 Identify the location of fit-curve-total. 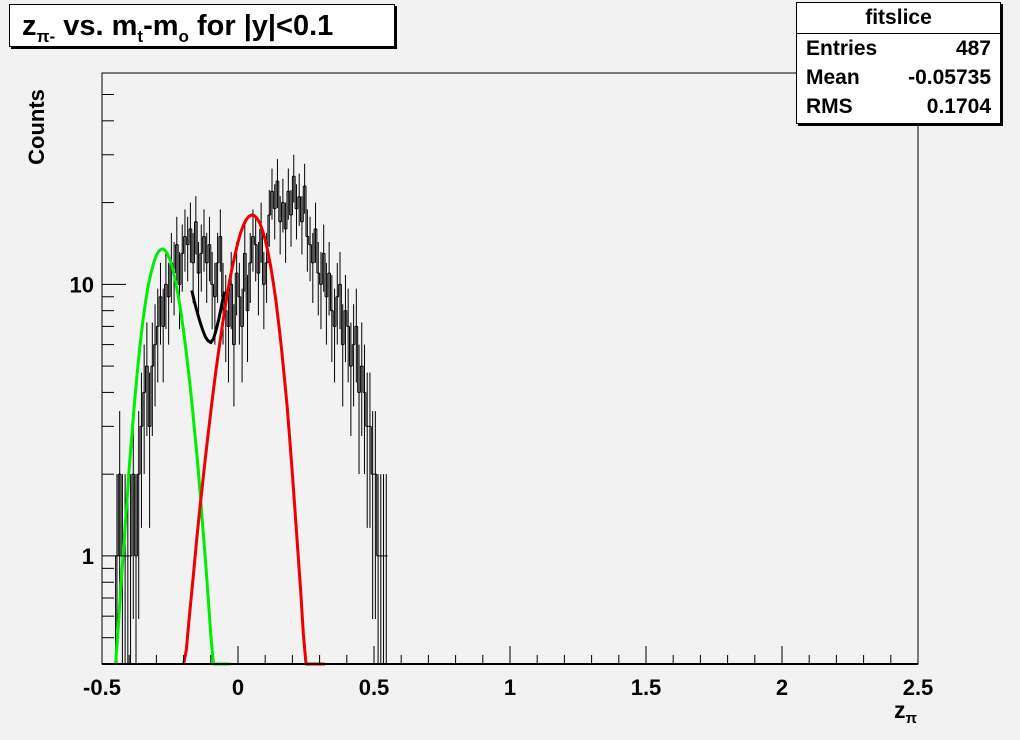
(208, 317).